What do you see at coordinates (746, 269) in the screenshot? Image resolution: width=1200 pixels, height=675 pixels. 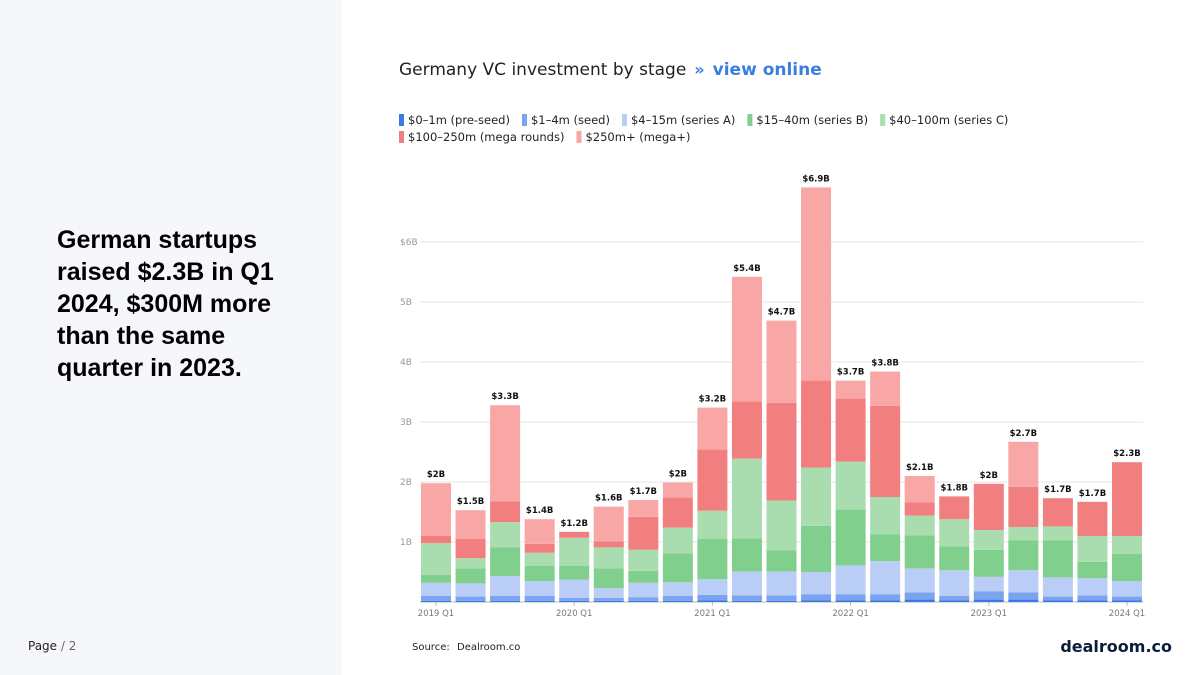 I see `value-label: $5.4B` at bounding box center [746, 269].